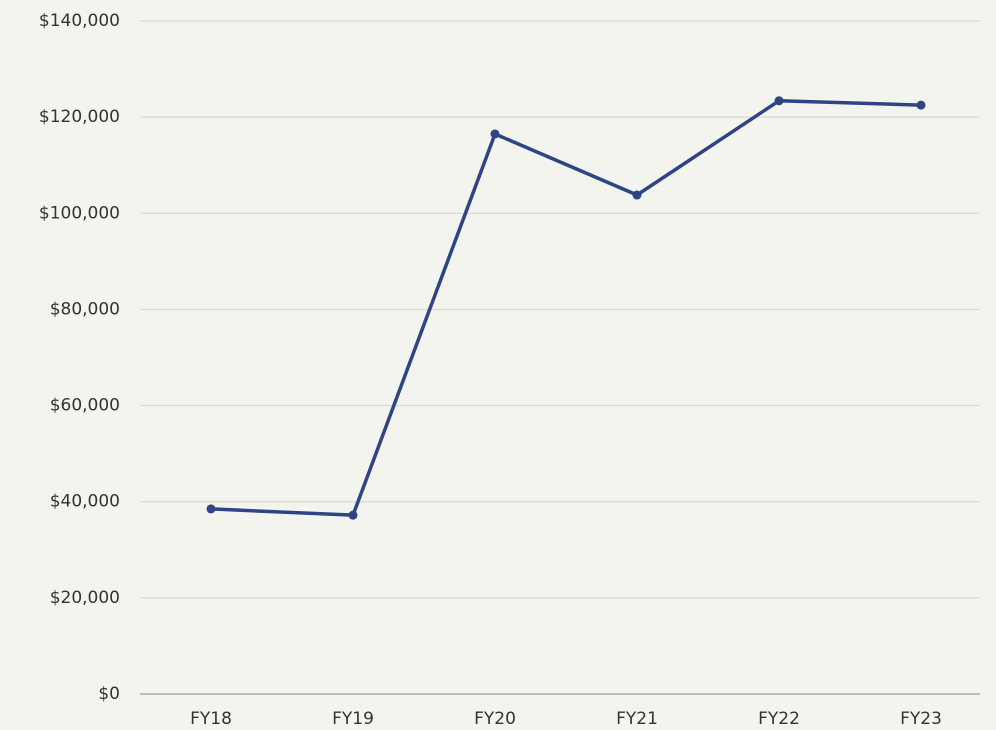 This screenshot has width=996, height=730. I want to click on y-tick-label: $80,000, so click(85, 309).